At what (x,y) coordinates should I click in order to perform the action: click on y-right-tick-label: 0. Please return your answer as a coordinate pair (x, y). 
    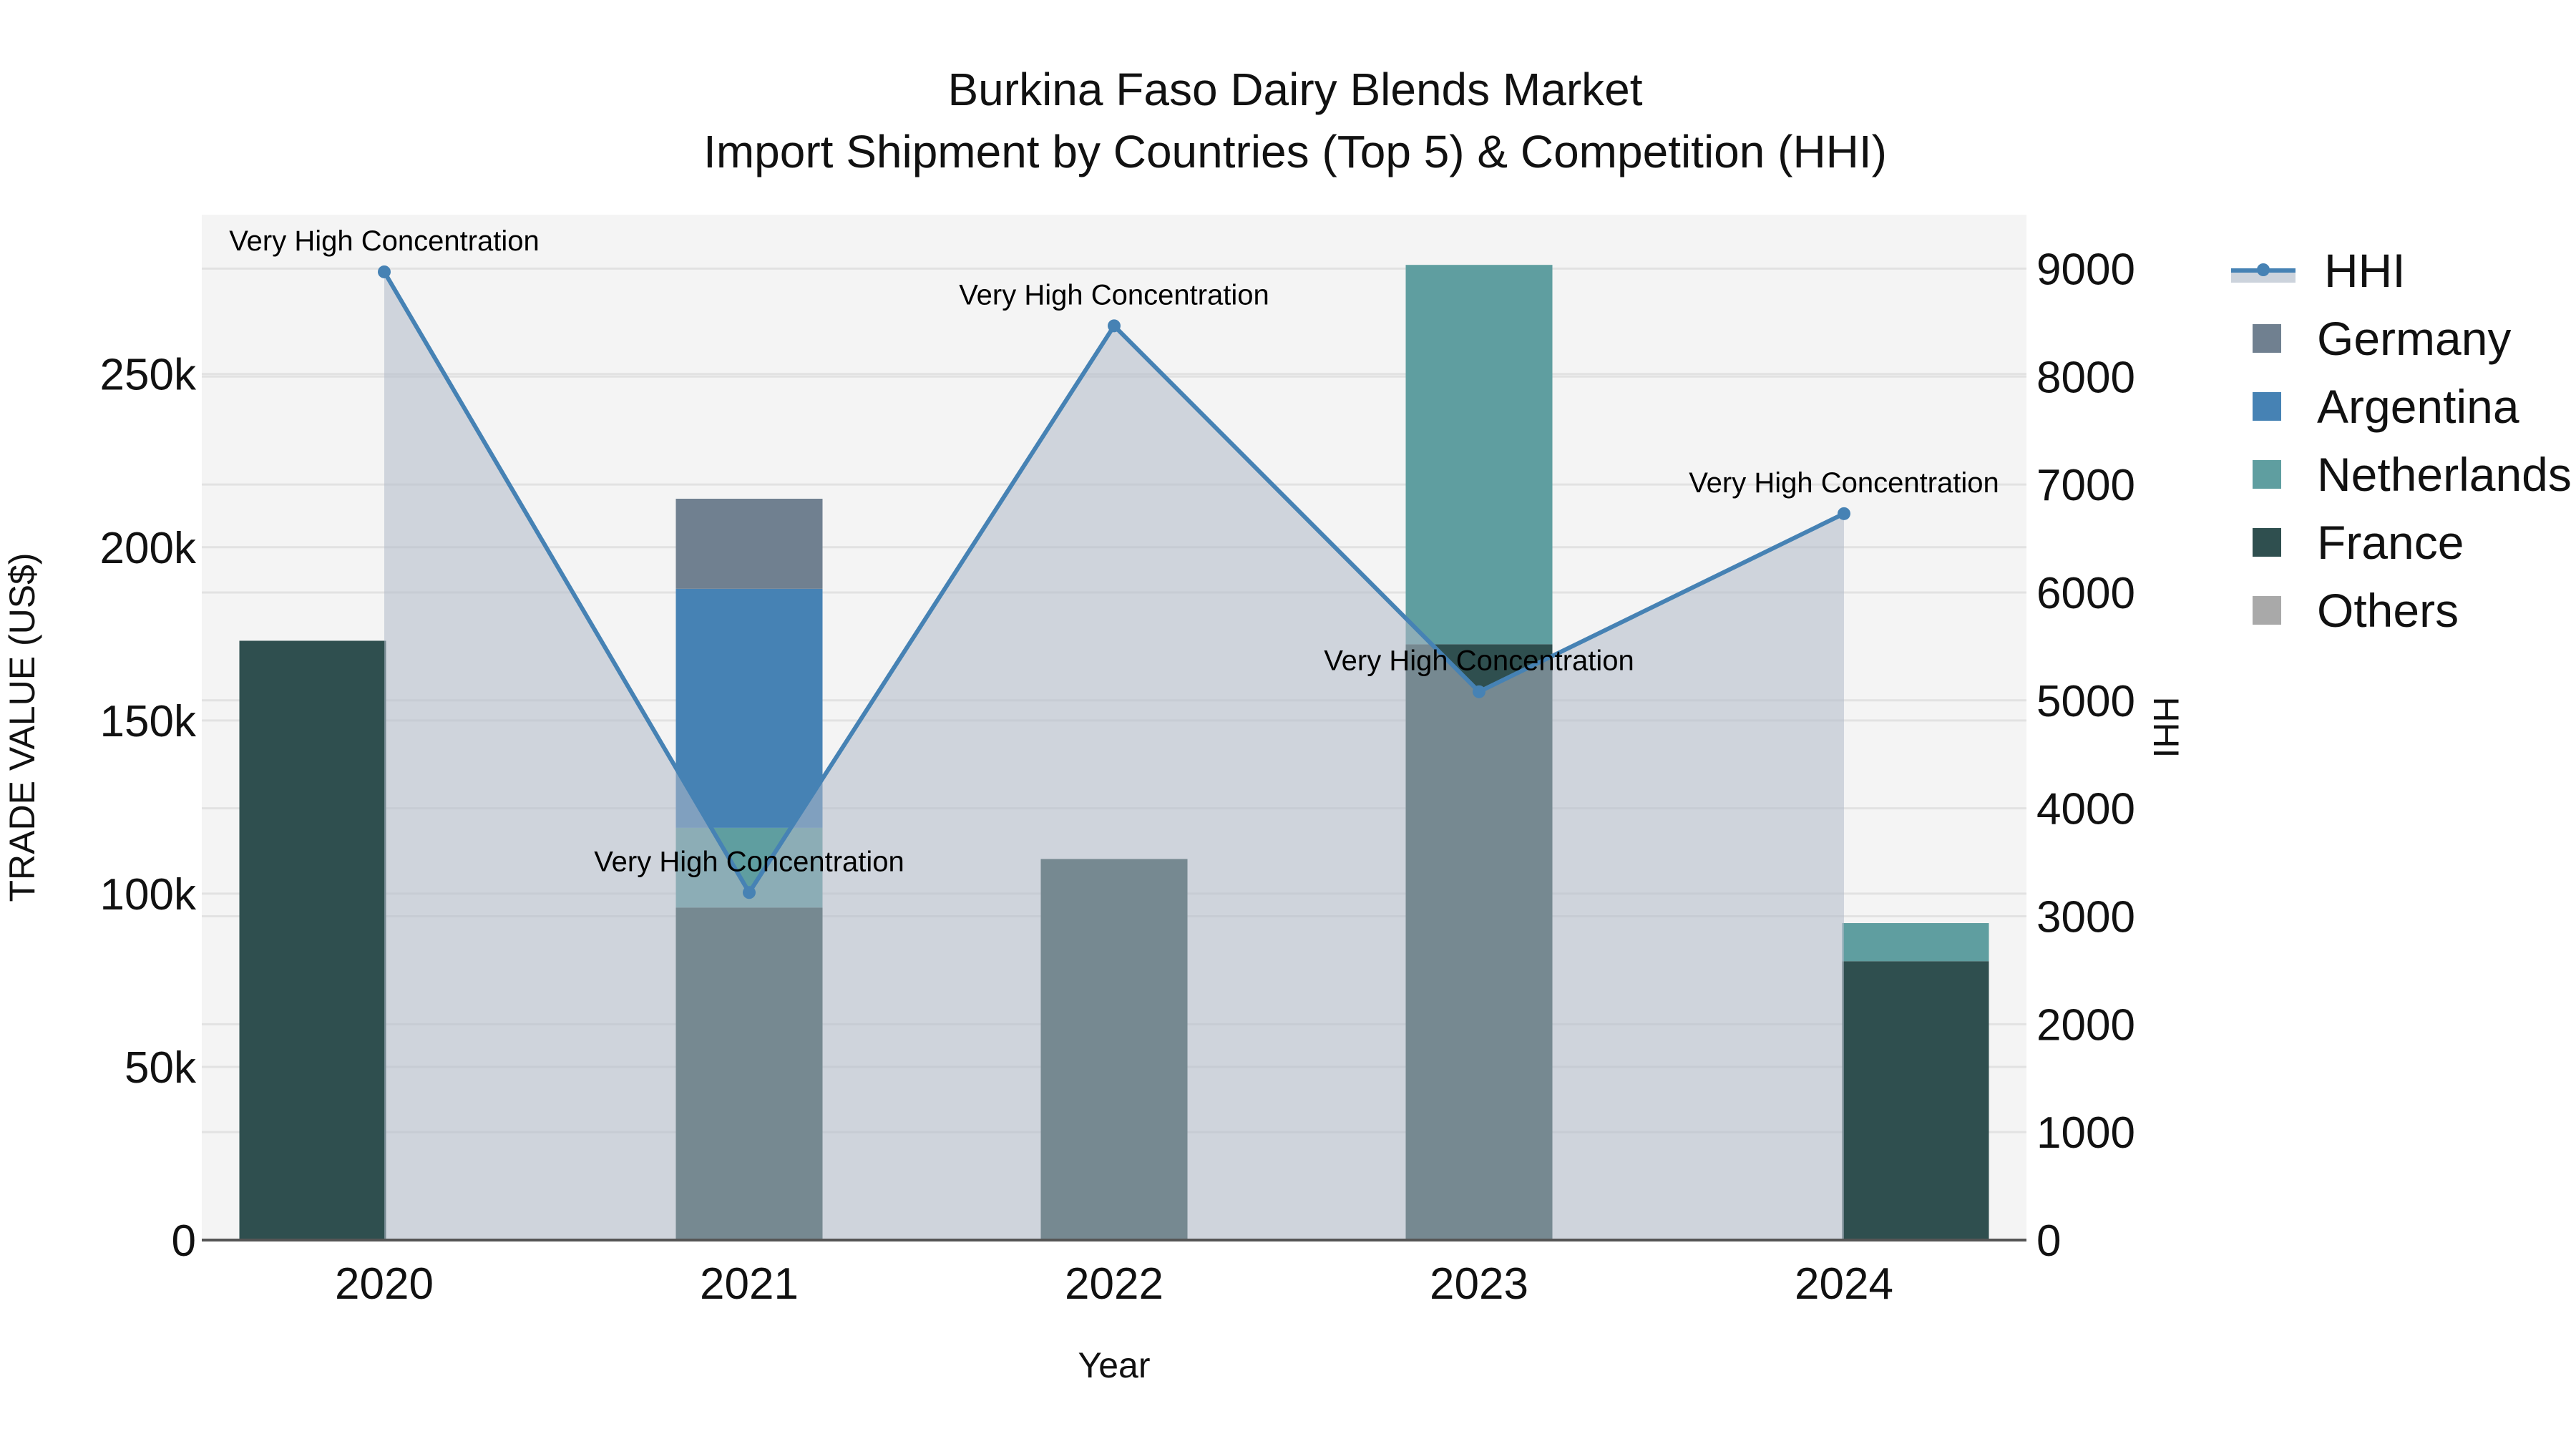
    Looking at the image, I should click on (2048, 1241).